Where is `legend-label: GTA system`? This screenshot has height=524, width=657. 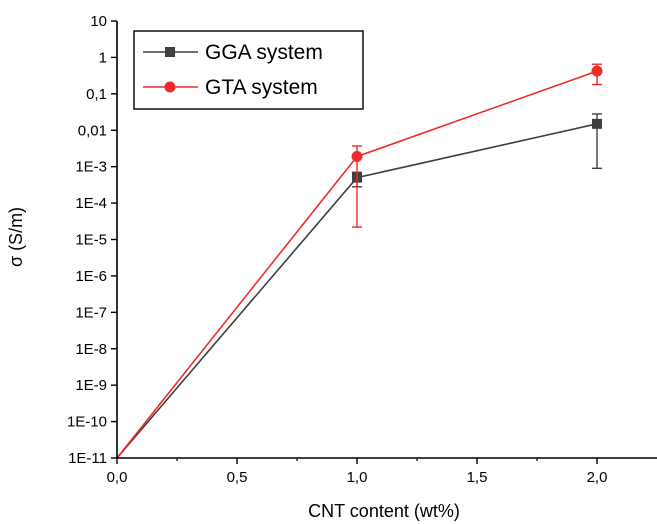 legend-label: GTA system is located at coordinates (261, 87).